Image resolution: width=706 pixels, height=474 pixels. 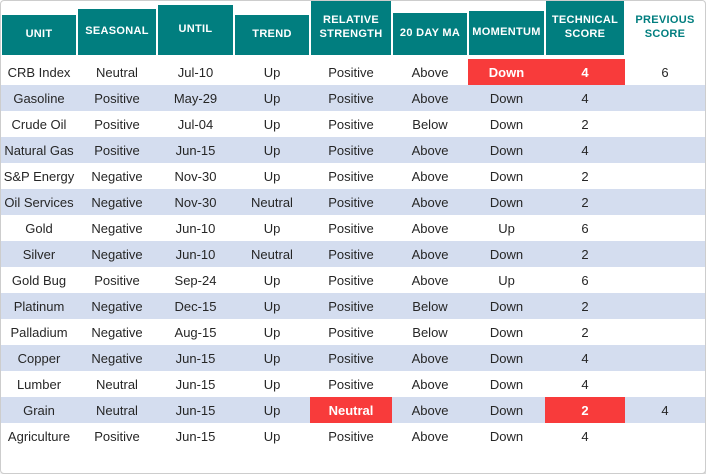 I want to click on cell-until: Sep-24, so click(x=195, y=280).